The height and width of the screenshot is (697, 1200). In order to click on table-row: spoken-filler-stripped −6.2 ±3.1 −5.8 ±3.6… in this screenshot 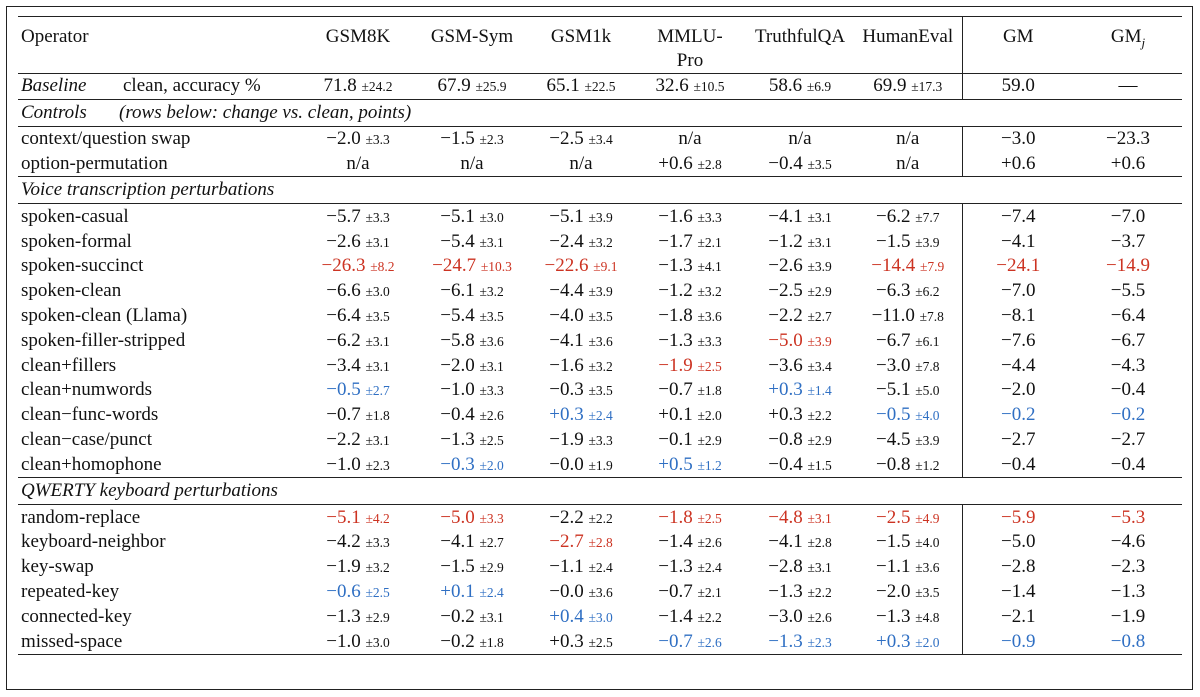, I will do `click(600, 341)`.